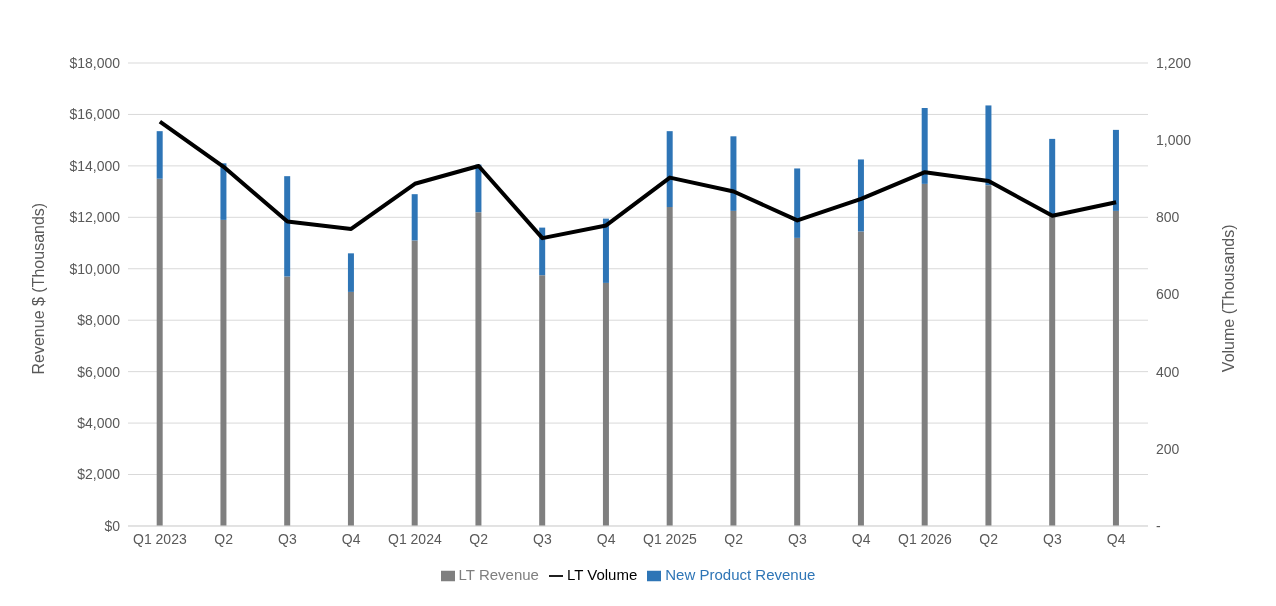 The height and width of the screenshot is (606, 1276). I want to click on y-tick-label: $14,000, so click(95, 165).